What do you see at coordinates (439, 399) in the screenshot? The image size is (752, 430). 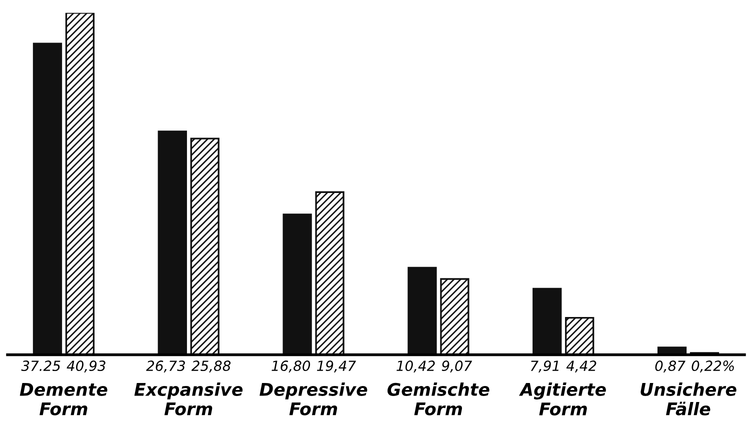 I see `x-tick-label: Gemischte Form` at bounding box center [439, 399].